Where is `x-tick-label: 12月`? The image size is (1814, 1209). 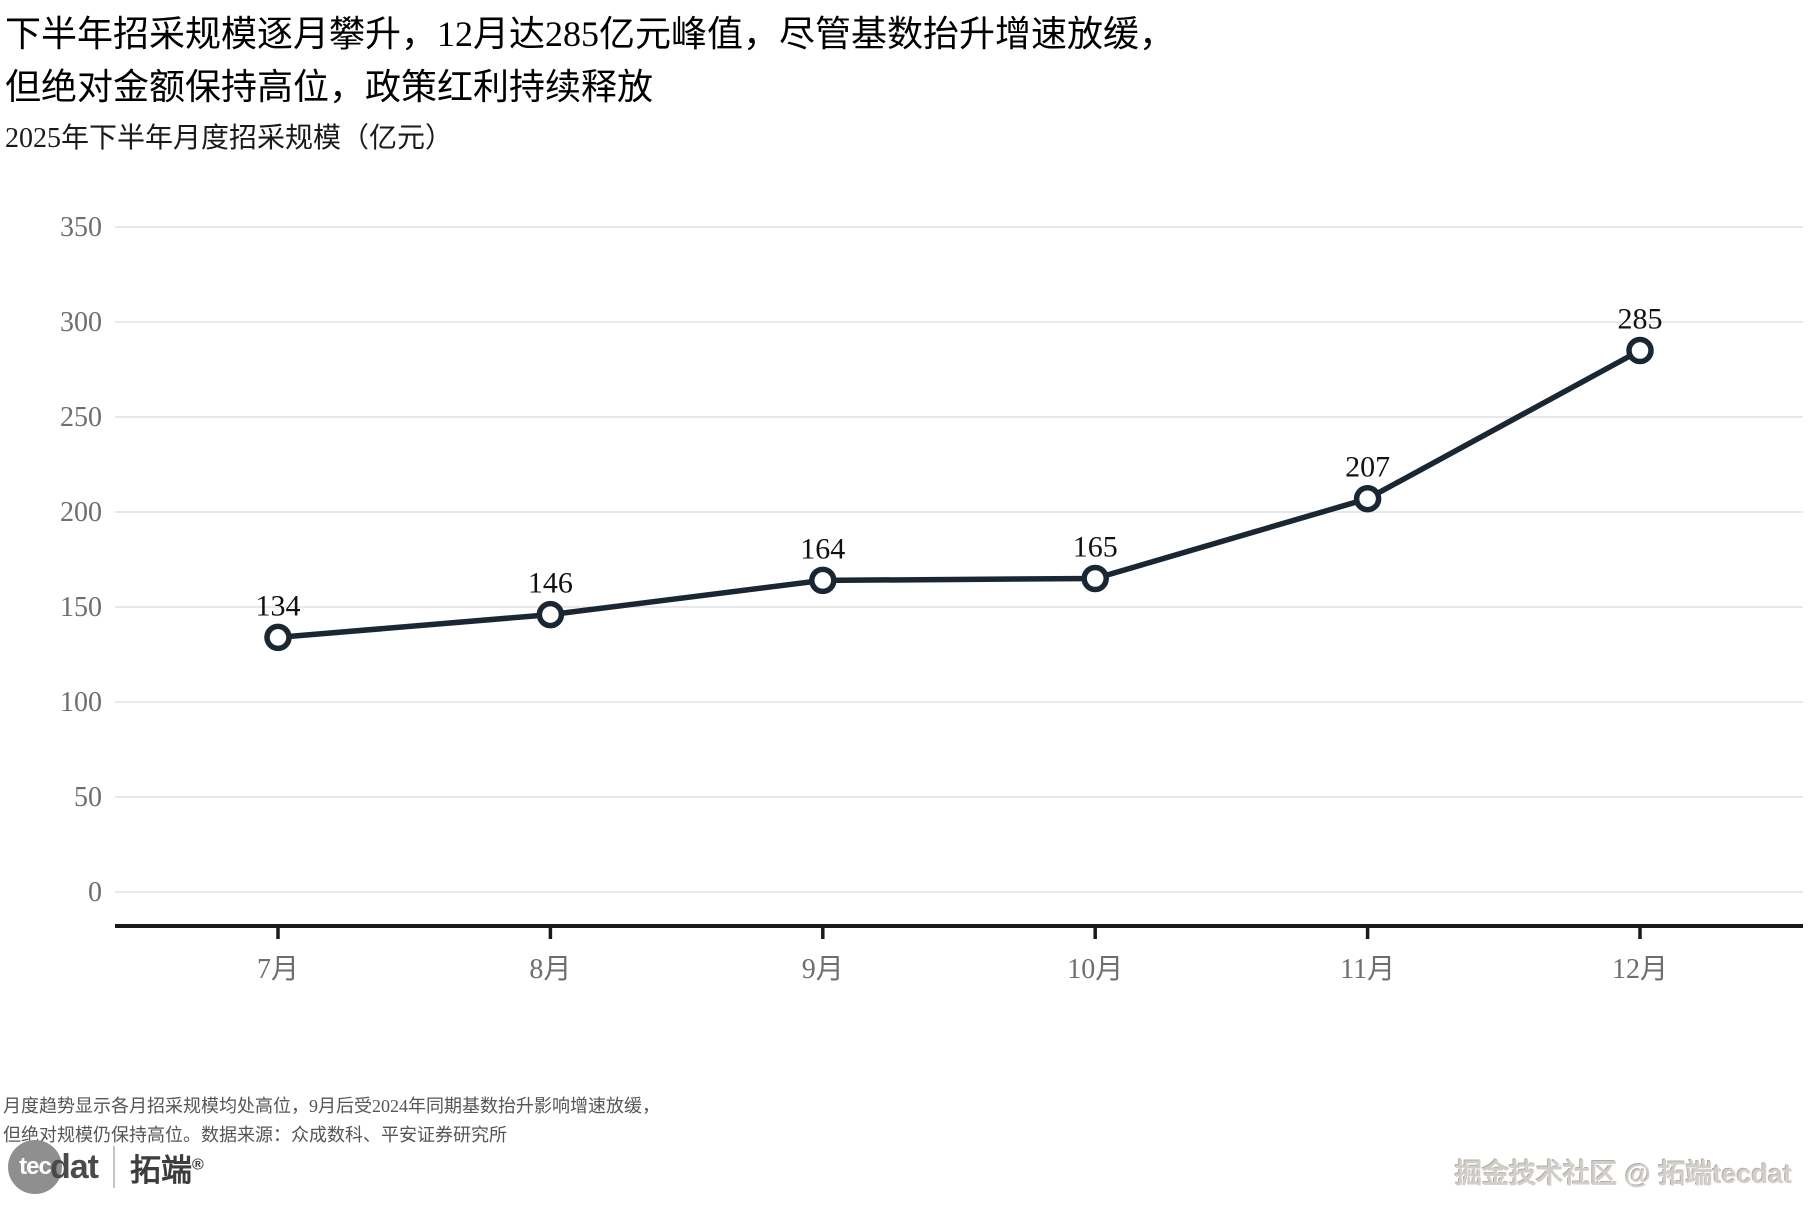 x-tick-label: 12月 is located at coordinates (1640, 969).